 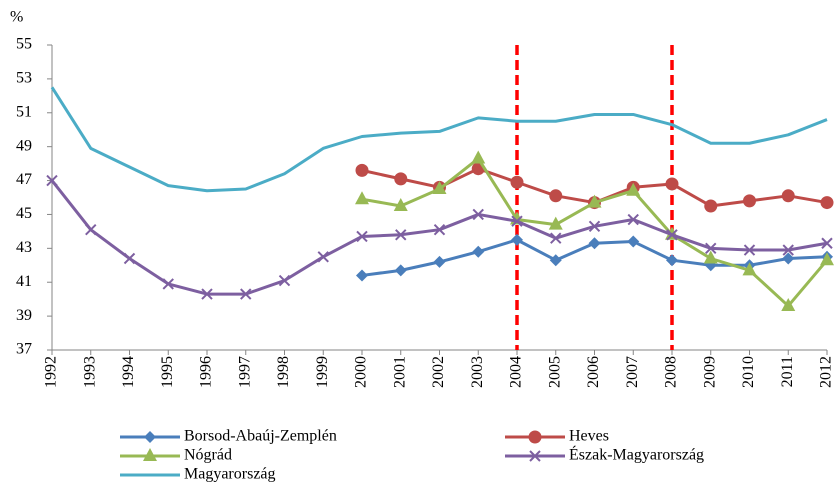 I want to click on y-tick-label: 45, so click(x=24, y=213).